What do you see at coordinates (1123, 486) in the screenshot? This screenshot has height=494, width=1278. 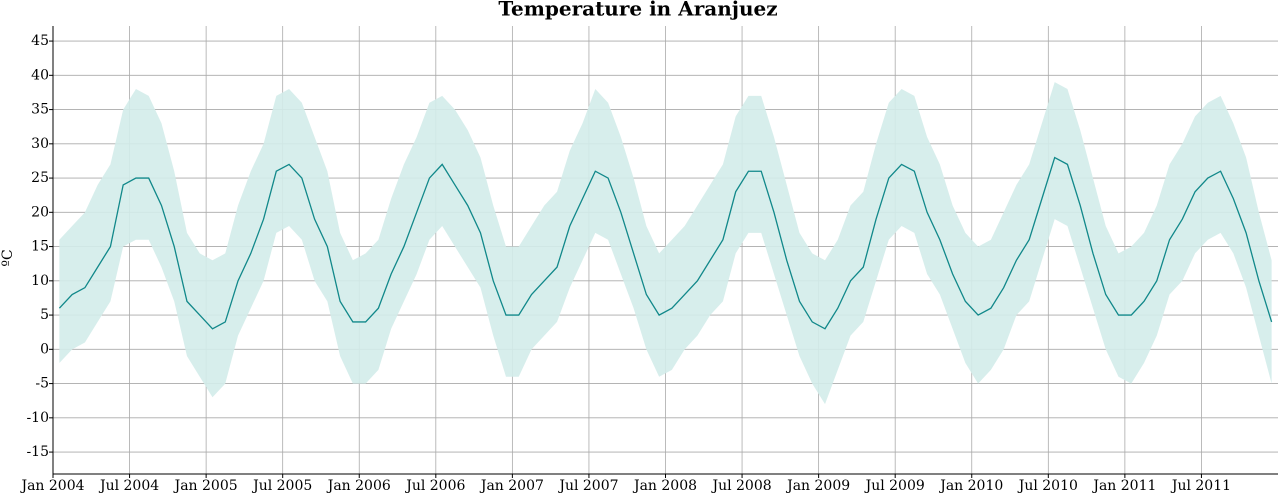 I see `x-tick-label: Jan 2011` at bounding box center [1123, 486].